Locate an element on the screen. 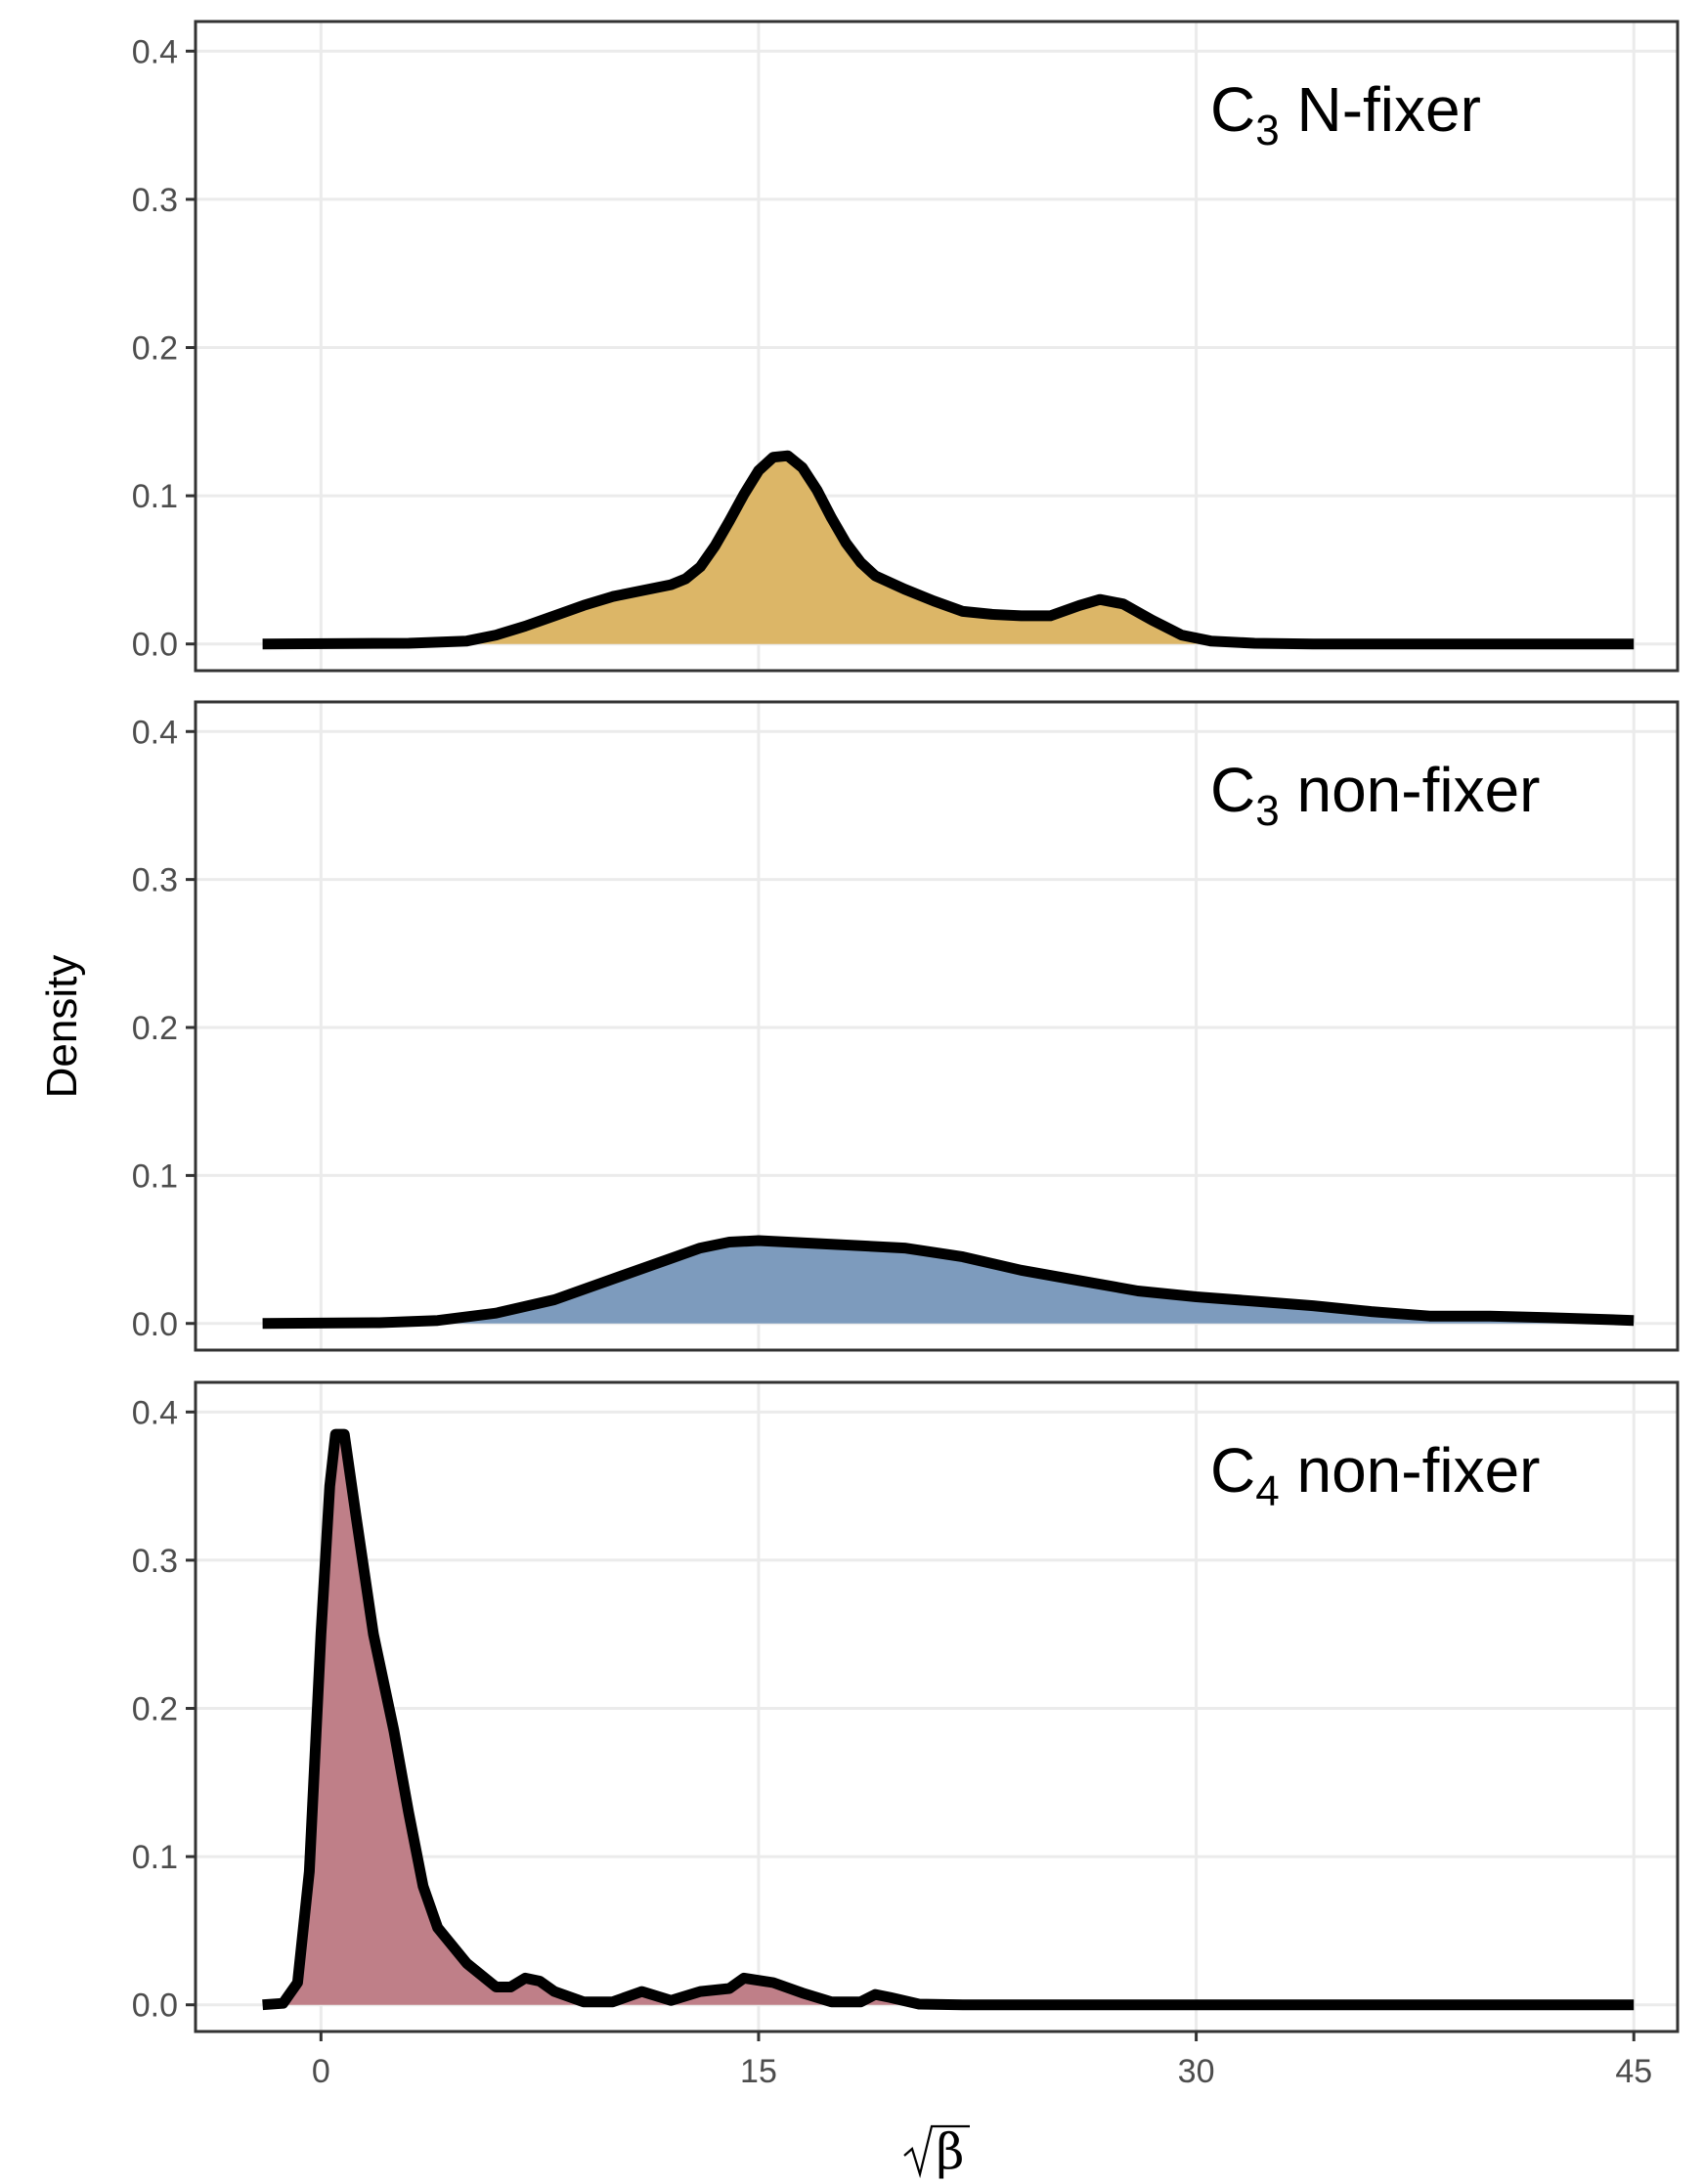  panel-label: C3 N-fixer is located at coordinates (1345, 114).